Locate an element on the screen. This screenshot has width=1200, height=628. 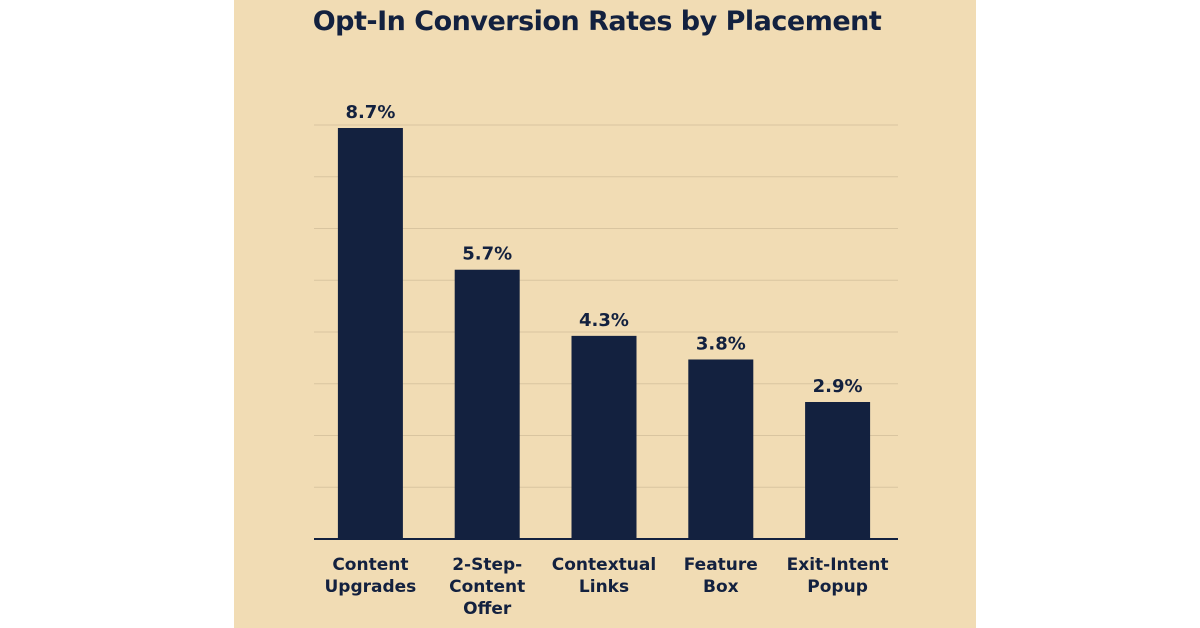
bar-value-label: 5.7% is located at coordinates (487, 254).